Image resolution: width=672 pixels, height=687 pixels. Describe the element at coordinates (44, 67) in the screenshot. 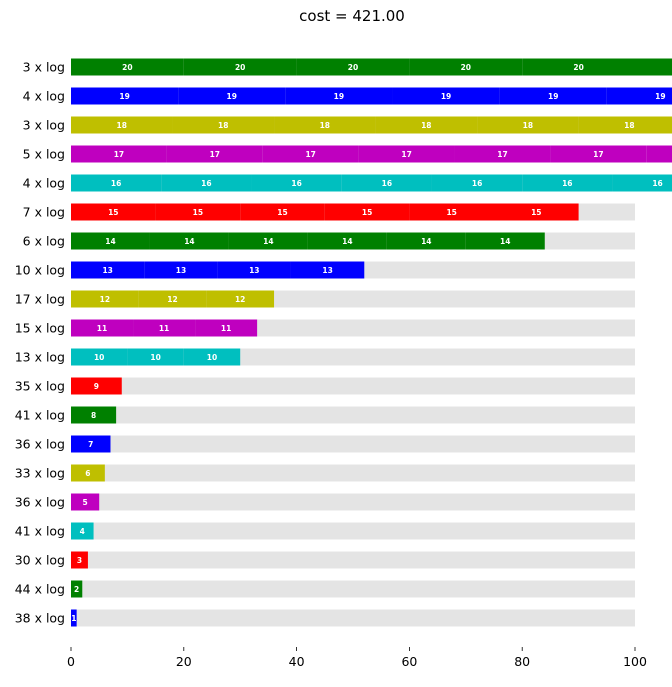

I see `y-tick-label: 3 x log` at that location.